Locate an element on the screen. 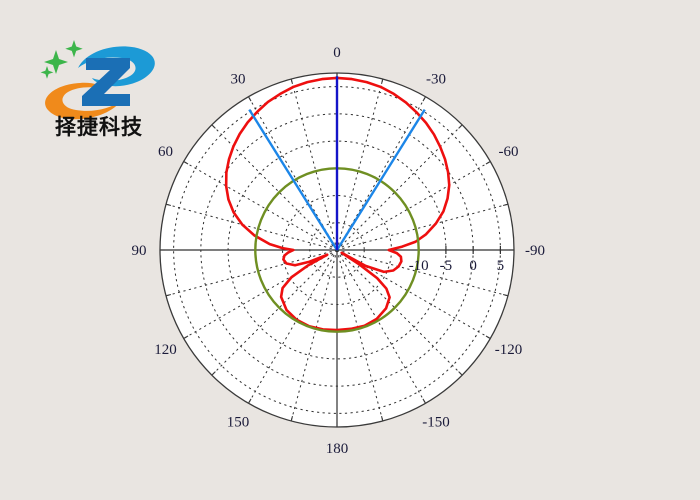 This screenshot has width=700, height=500. angle-axis-label: 90 is located at coordinates (139, 251).